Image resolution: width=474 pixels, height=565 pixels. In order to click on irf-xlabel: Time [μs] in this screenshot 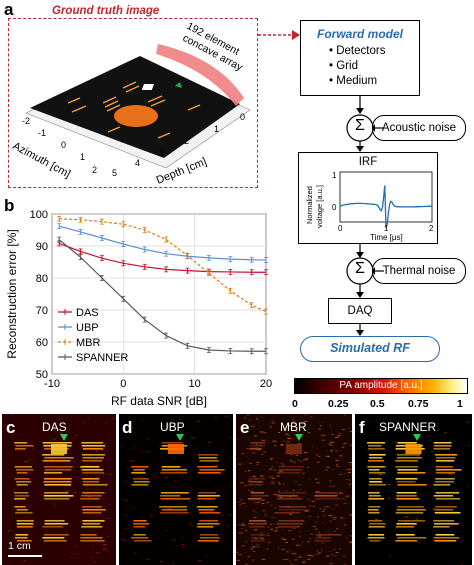, I will do `click(386, 237)`.